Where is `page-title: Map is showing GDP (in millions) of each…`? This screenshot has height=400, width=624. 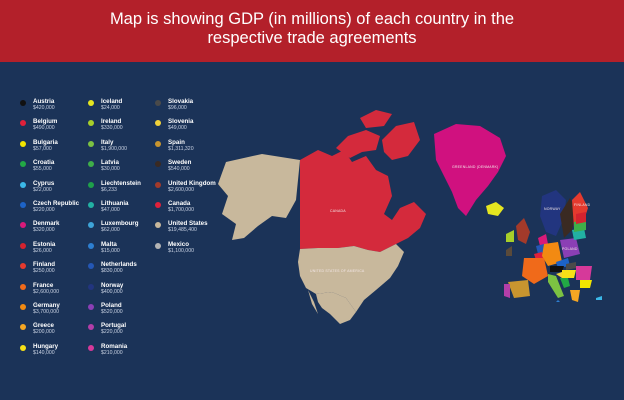
page-title: Map is showing GDP (in millions) of each… is located at coordinates (312, 29).